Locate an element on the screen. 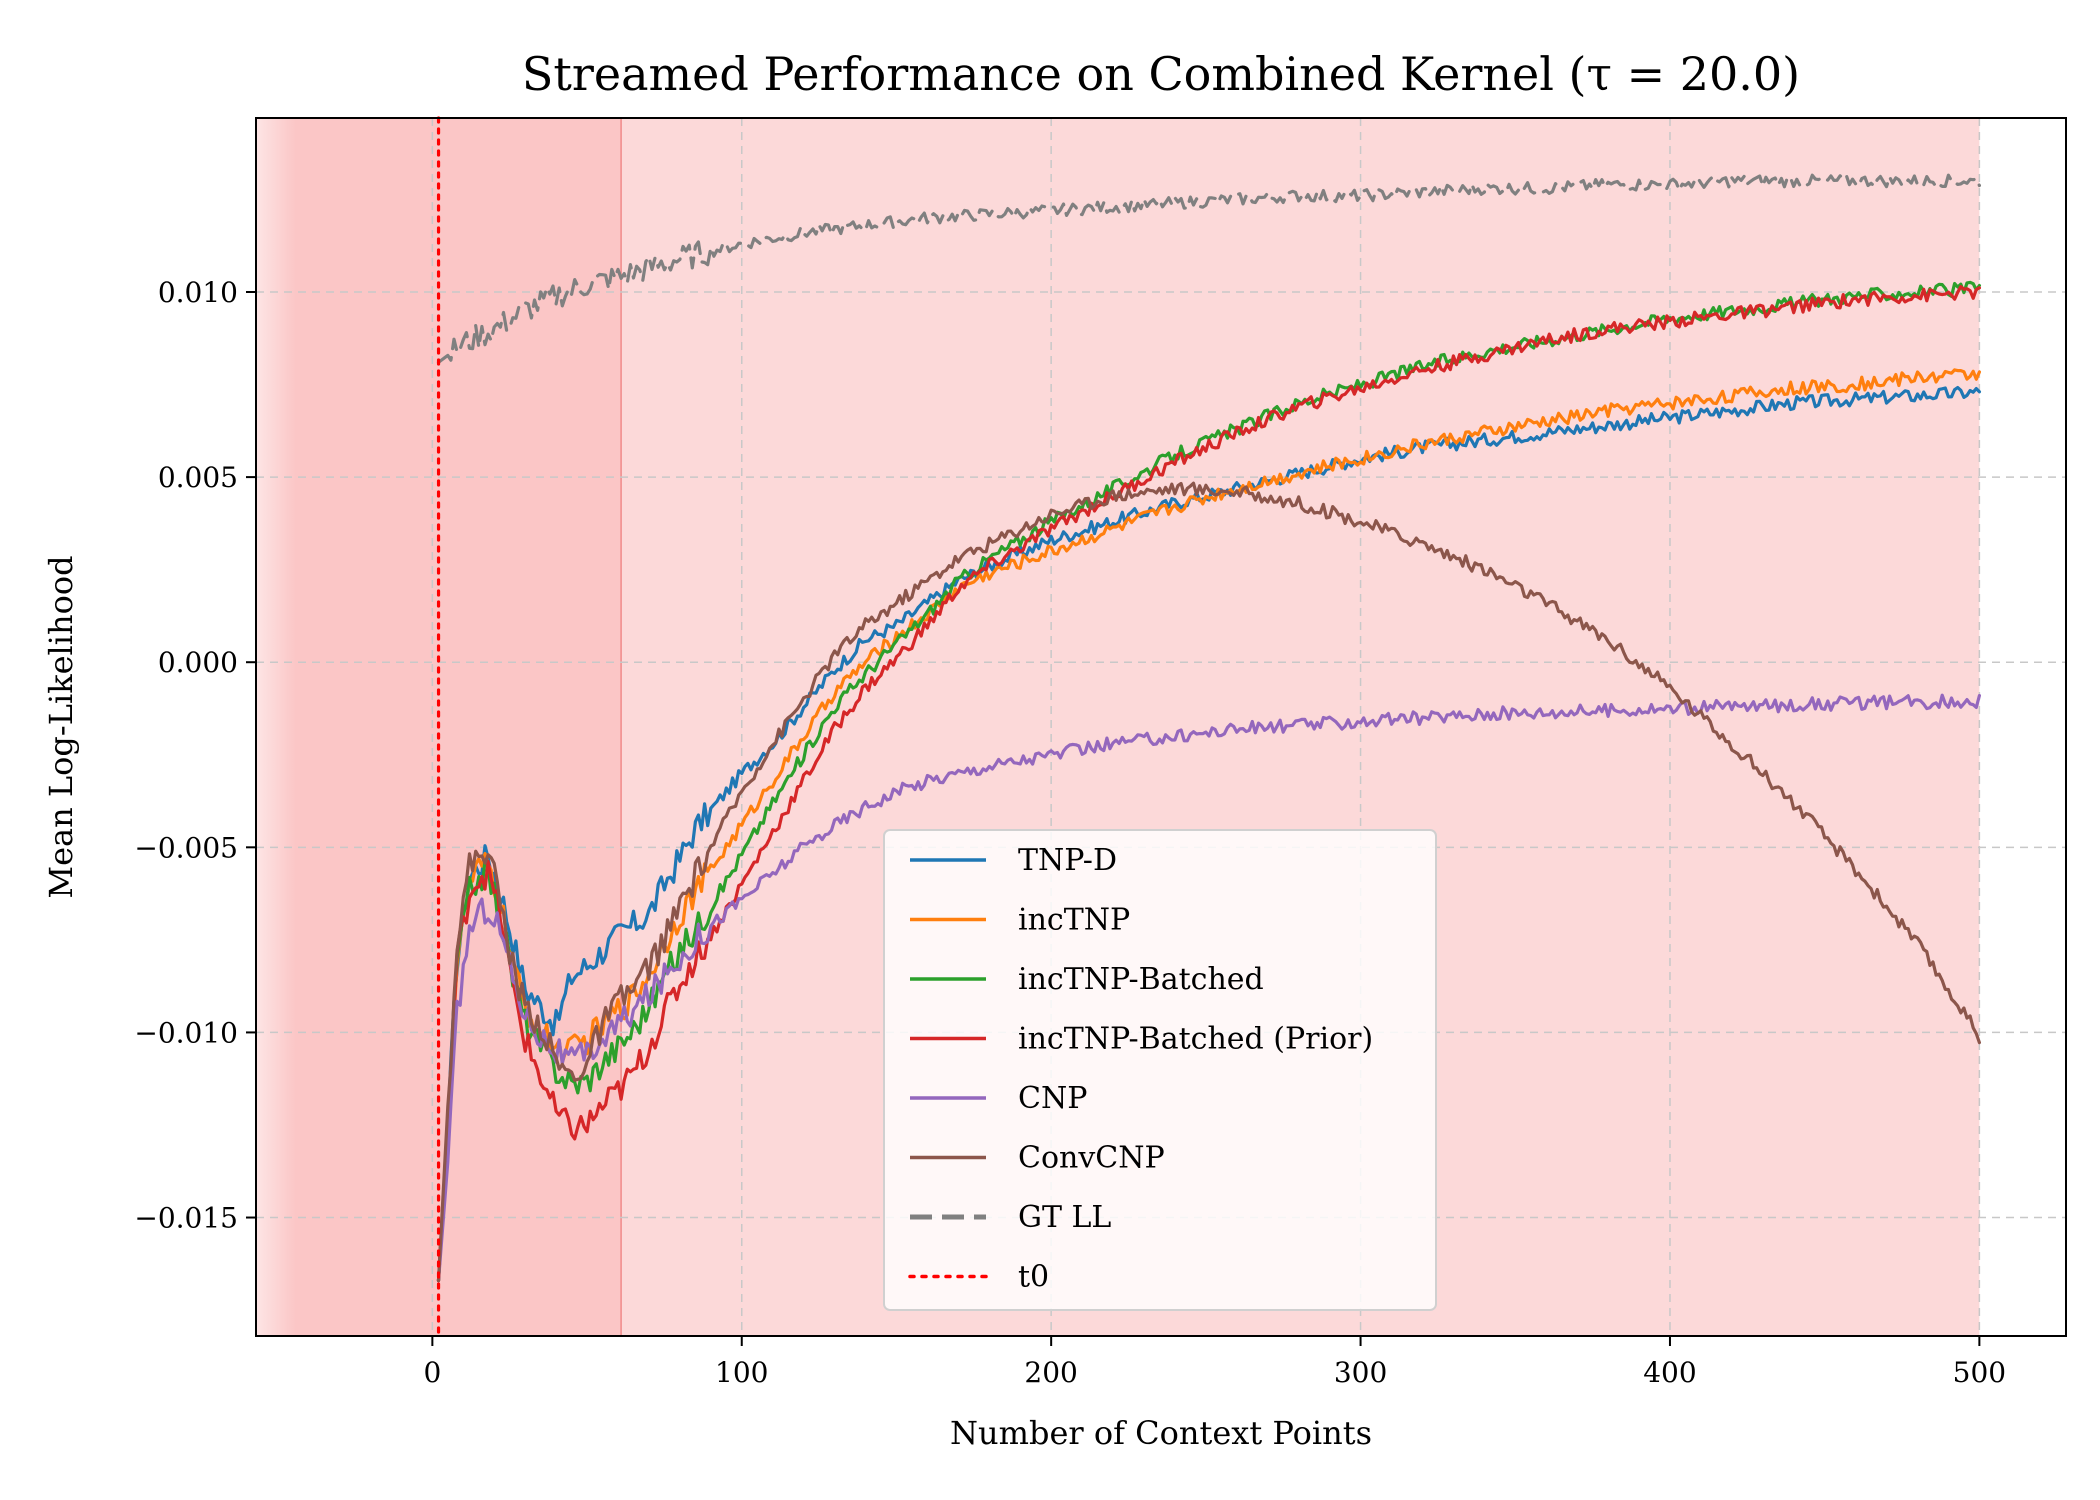  y-tick-label: −0.005 is located at coordinates (186, 847).